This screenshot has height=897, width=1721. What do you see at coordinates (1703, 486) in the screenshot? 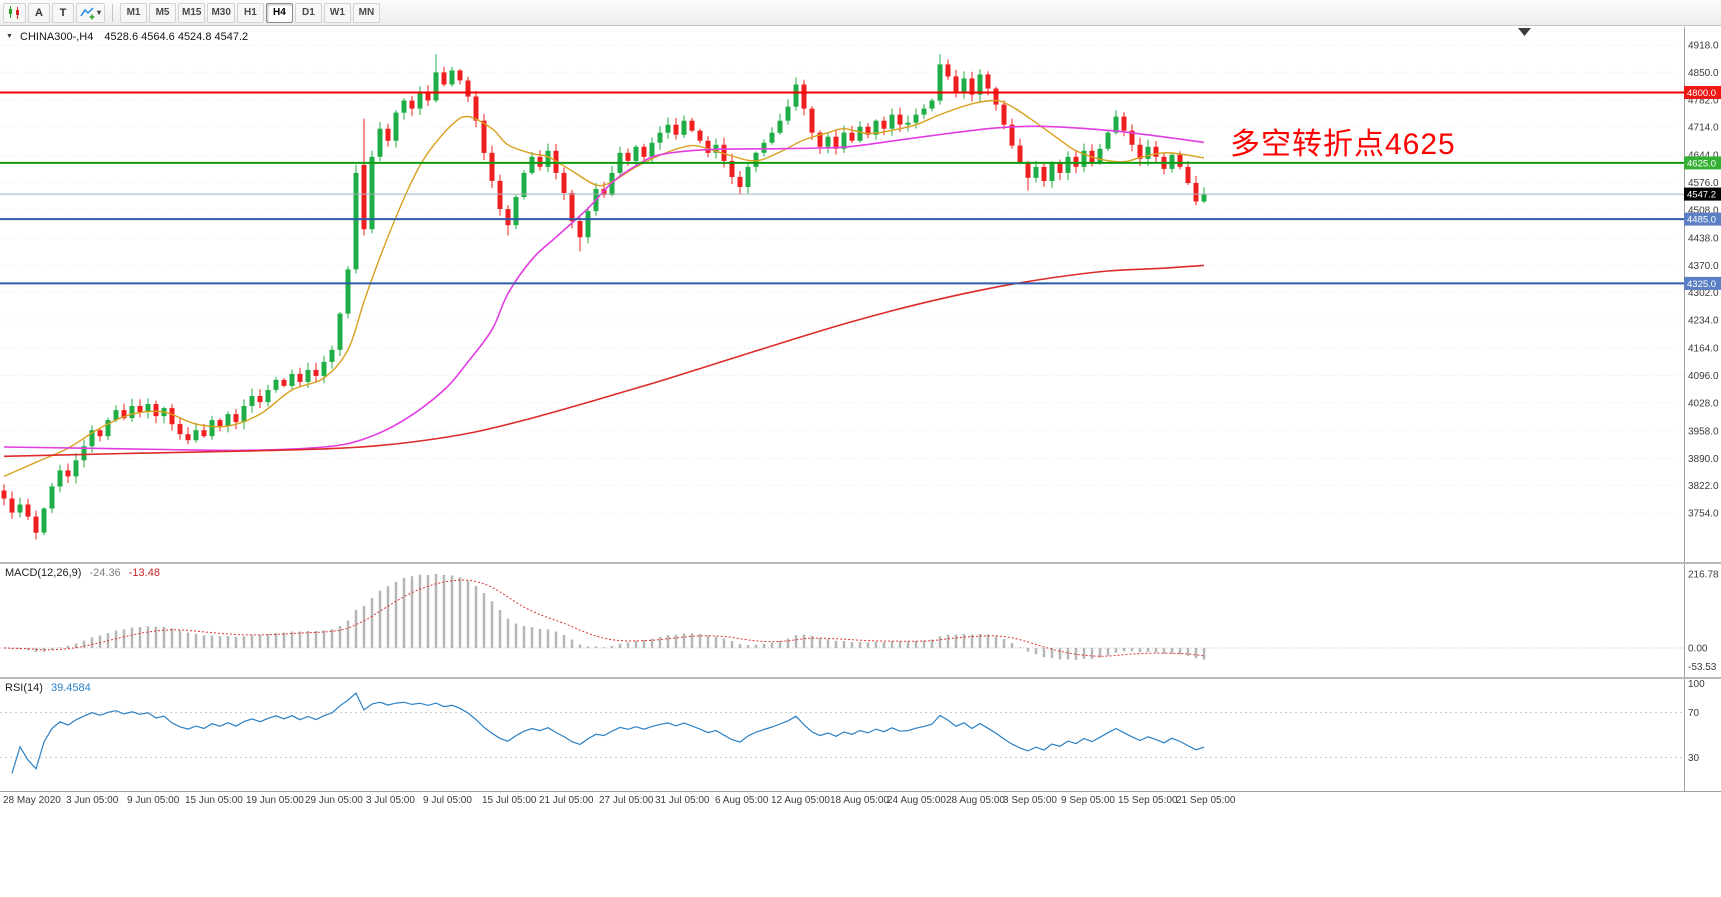
I see `svg-text: 3822.0` at bounding box center [1703, 486].